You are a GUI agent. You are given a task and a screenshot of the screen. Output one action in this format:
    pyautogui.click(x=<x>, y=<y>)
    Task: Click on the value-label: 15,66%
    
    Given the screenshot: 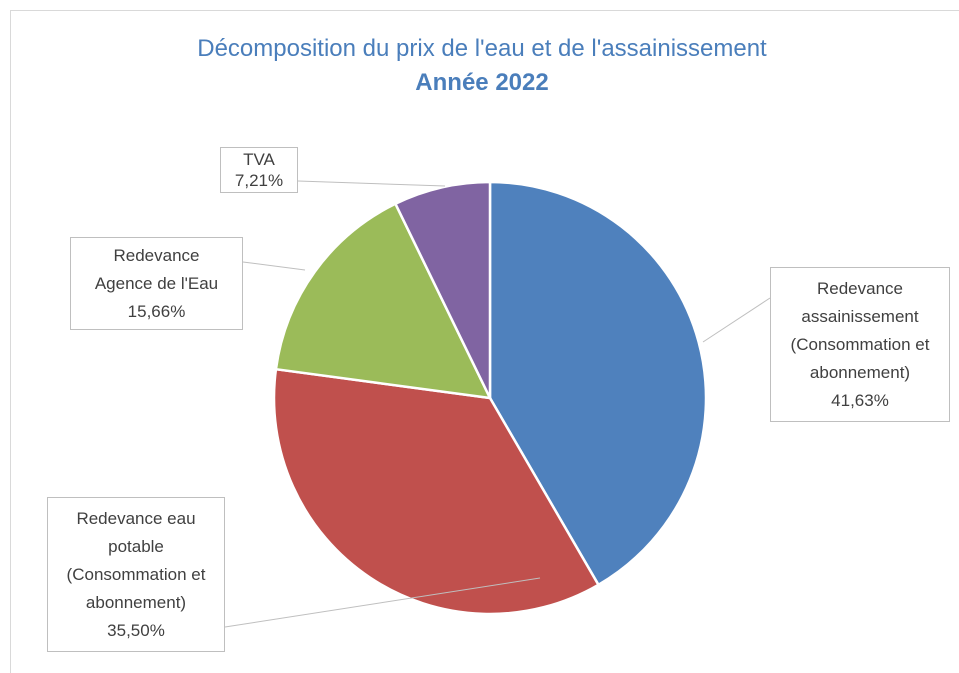 What is the action you would take?
    pyautogui.click(x=156, y=311)
    